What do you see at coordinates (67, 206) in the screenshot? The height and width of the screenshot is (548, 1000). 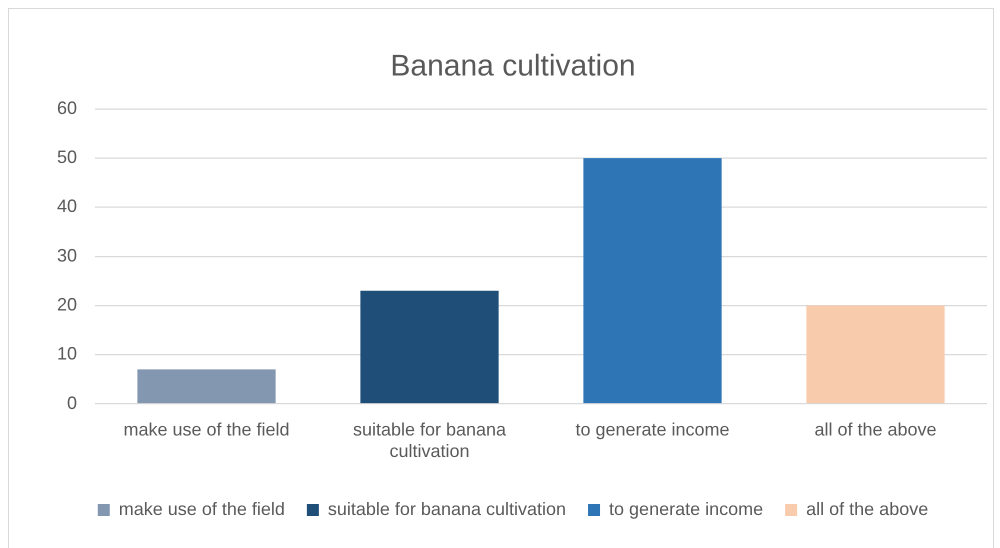 I see `y-tick-label: 40` at bounding box center [67, 206].